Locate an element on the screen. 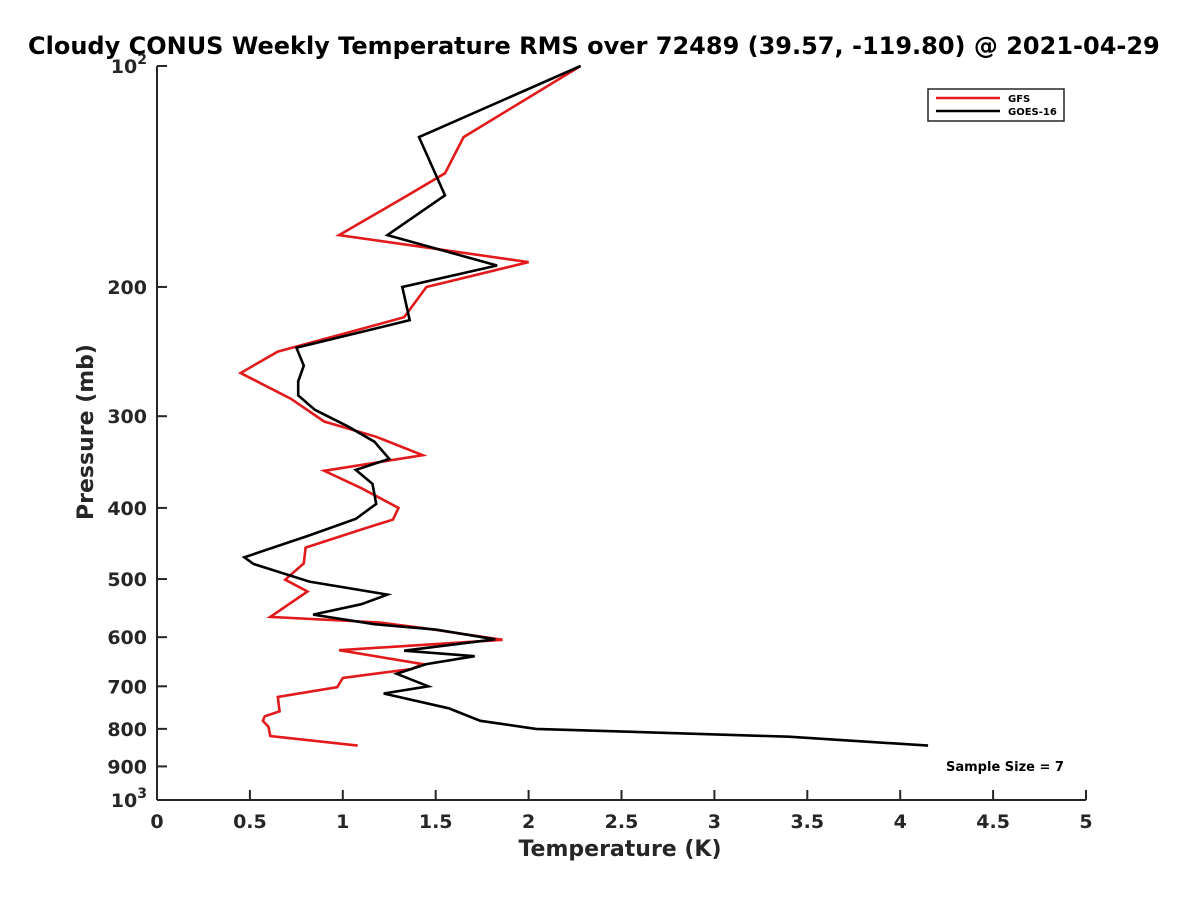  legend-label-goes-16: GOES-16 is located at coordinates (1032, 112).